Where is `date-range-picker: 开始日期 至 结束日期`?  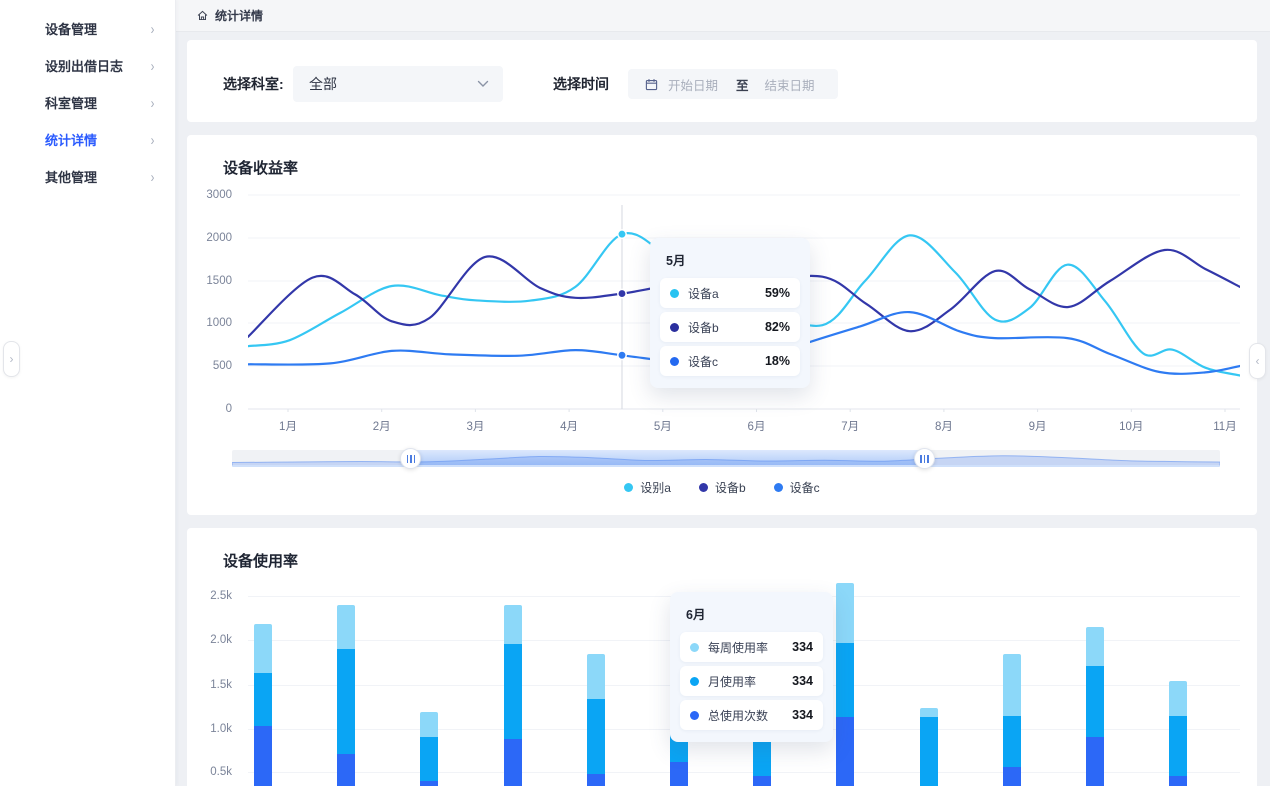 date-range-picker: 开始日期 至 结束日期 is located at coordinates (733, 84).